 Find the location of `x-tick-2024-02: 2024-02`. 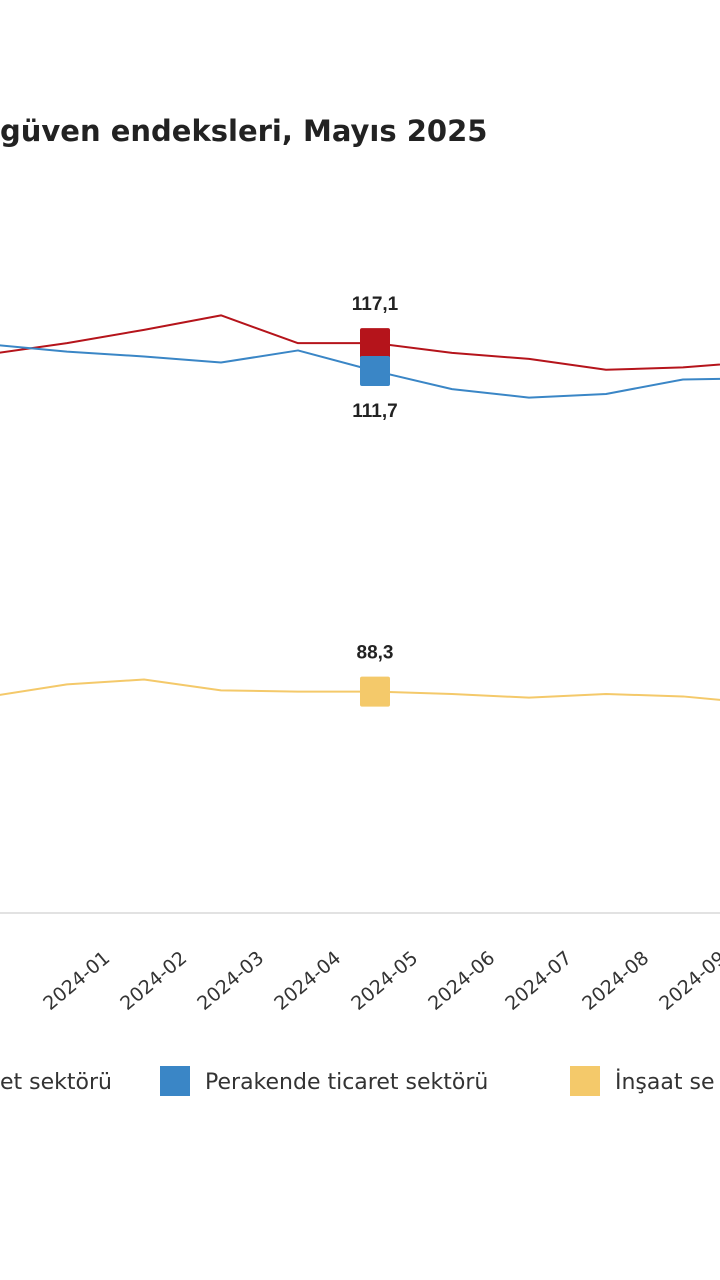

x-tick-2024-02: 2024-02 is located at coordinates (153, 981).